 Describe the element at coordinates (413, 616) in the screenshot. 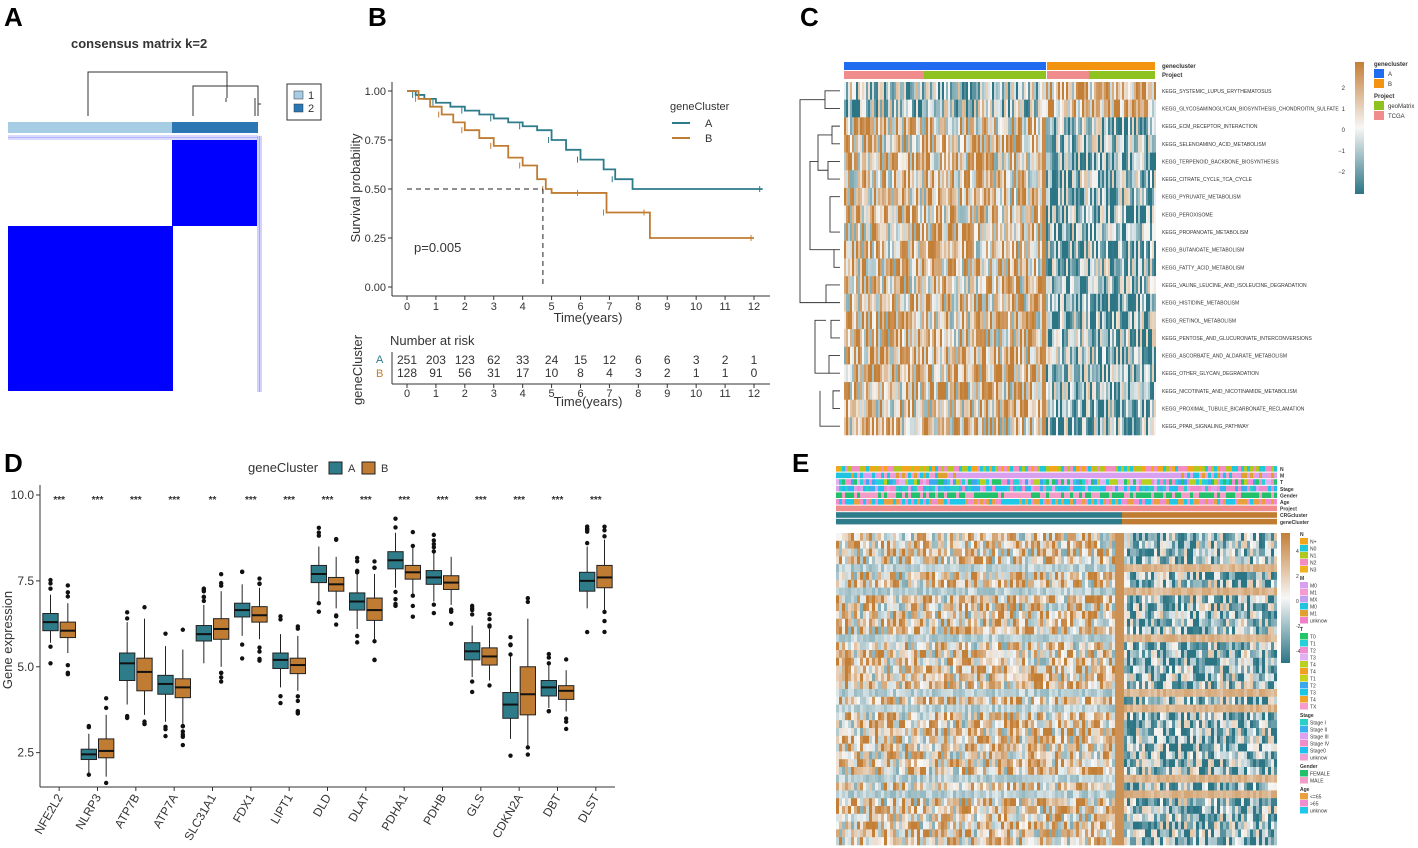

I see `box-outlier` at that location.